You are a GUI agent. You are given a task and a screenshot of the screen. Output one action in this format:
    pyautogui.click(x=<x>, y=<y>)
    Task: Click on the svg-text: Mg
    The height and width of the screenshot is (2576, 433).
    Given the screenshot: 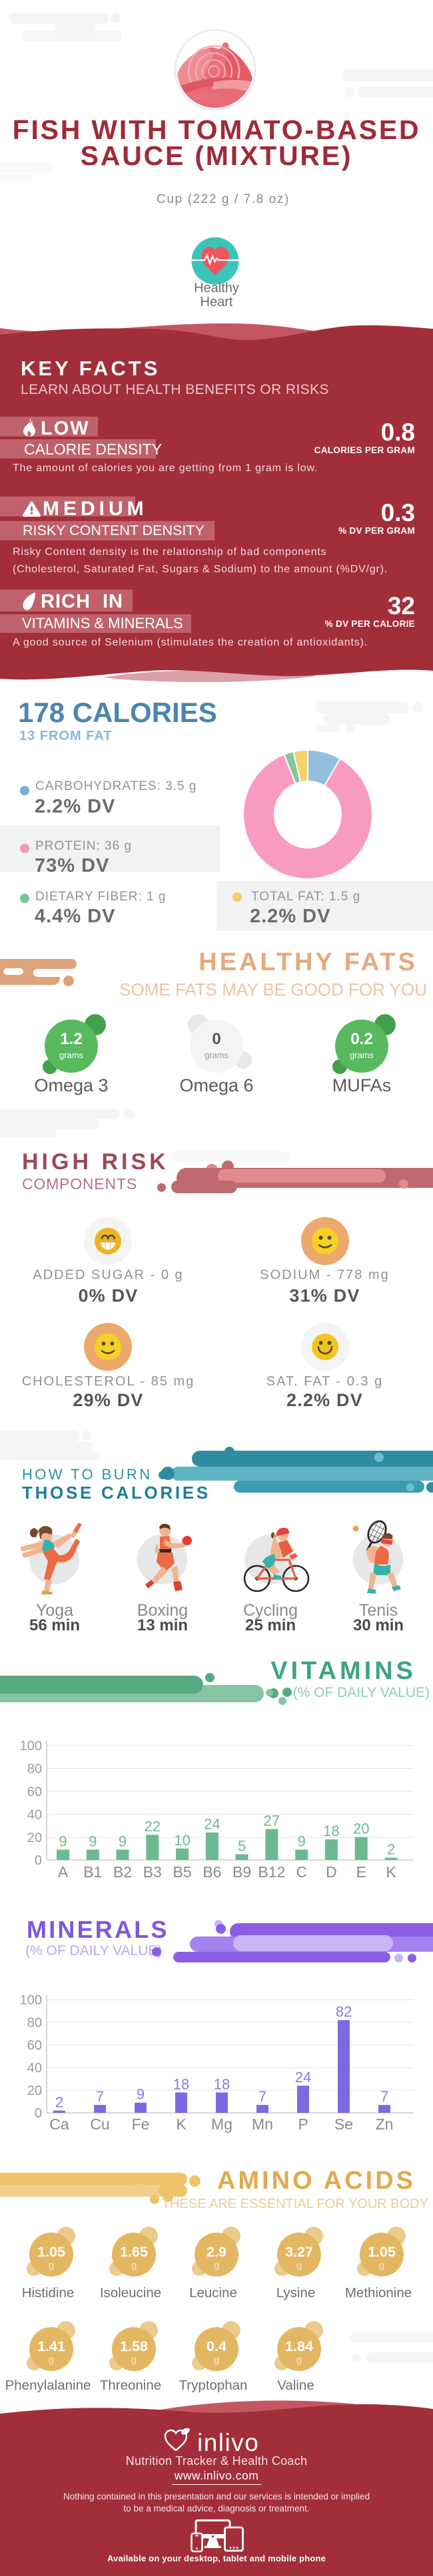 What is the action you would take?
    pyautogui.click(x=221, y=2124)
    